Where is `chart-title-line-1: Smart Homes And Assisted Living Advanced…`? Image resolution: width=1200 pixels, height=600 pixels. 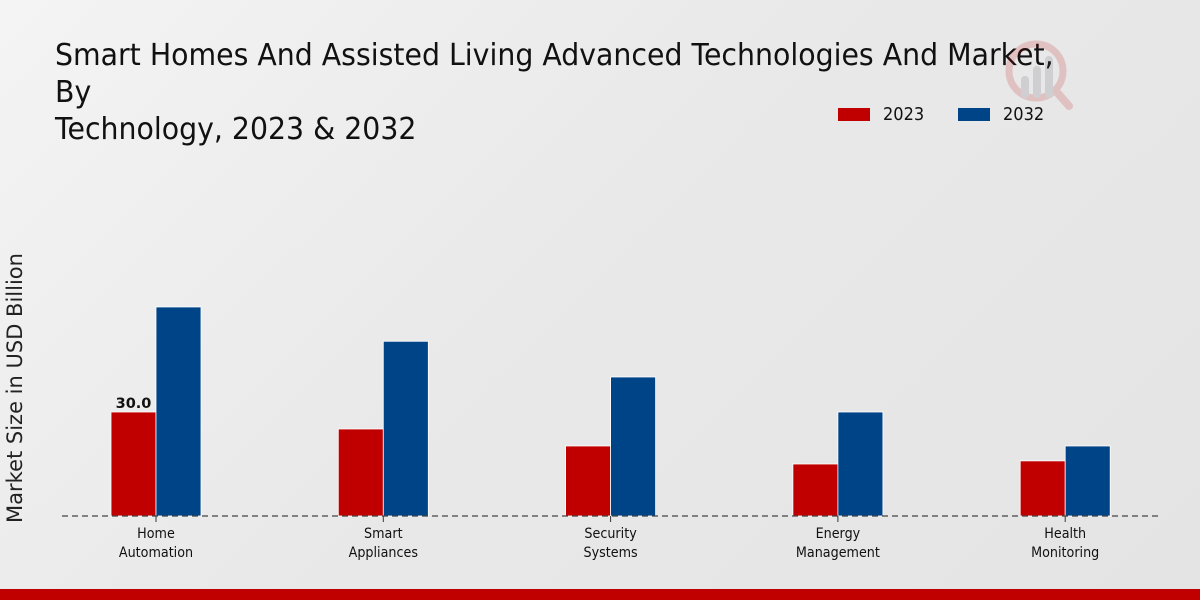
chart-title-line-1: Smart Homes And Assisted Living Advanced… is located at coordinates (554, 74).